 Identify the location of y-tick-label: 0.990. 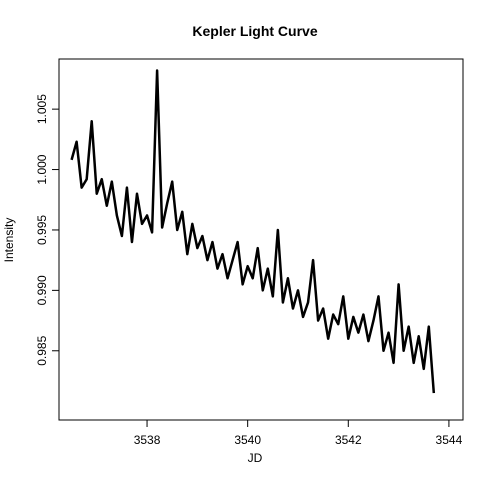
(42, 290).